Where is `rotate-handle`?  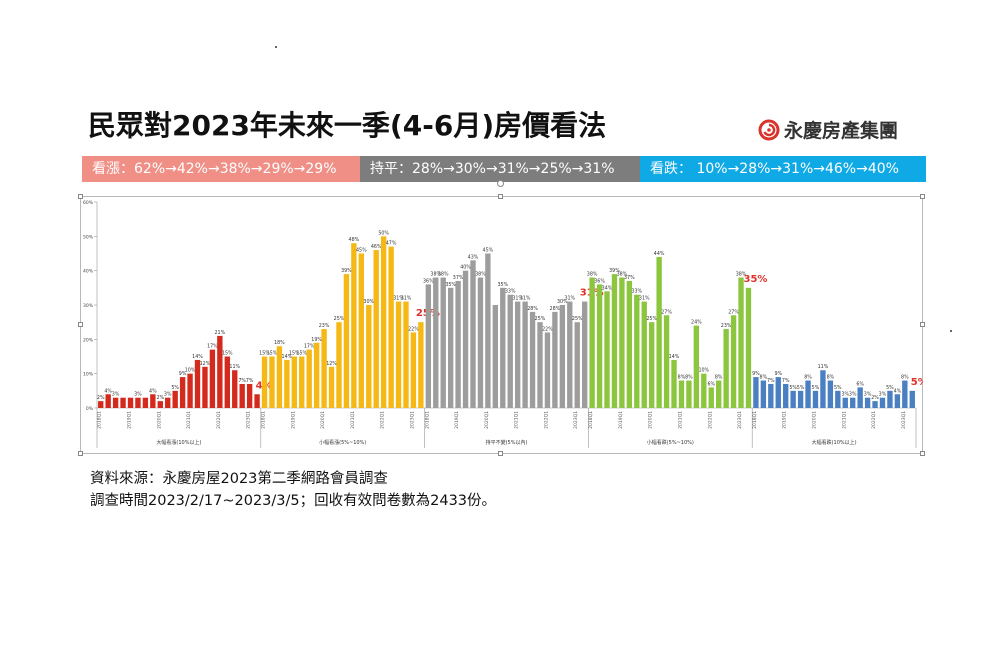
rotate-handle is located at coordinates (500, 183).